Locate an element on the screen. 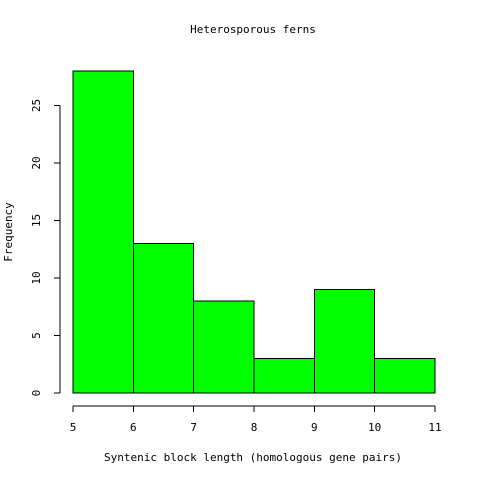 The height and width of the screenshot is (480, 480). x-tick-label: 7 is located at coordinates (193, 427).